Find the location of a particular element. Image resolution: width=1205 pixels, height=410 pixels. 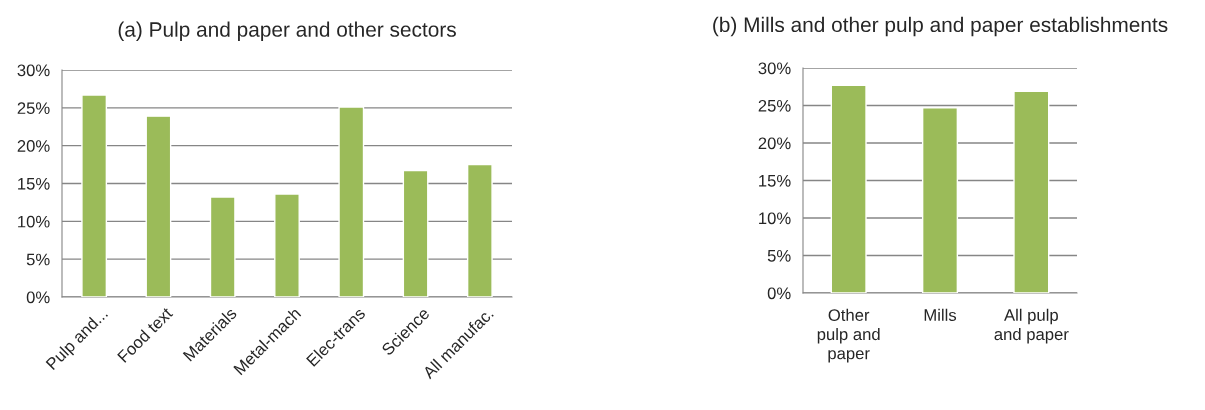

x-tick-label: All pulp and paper is located at coordinates (1031, 326).